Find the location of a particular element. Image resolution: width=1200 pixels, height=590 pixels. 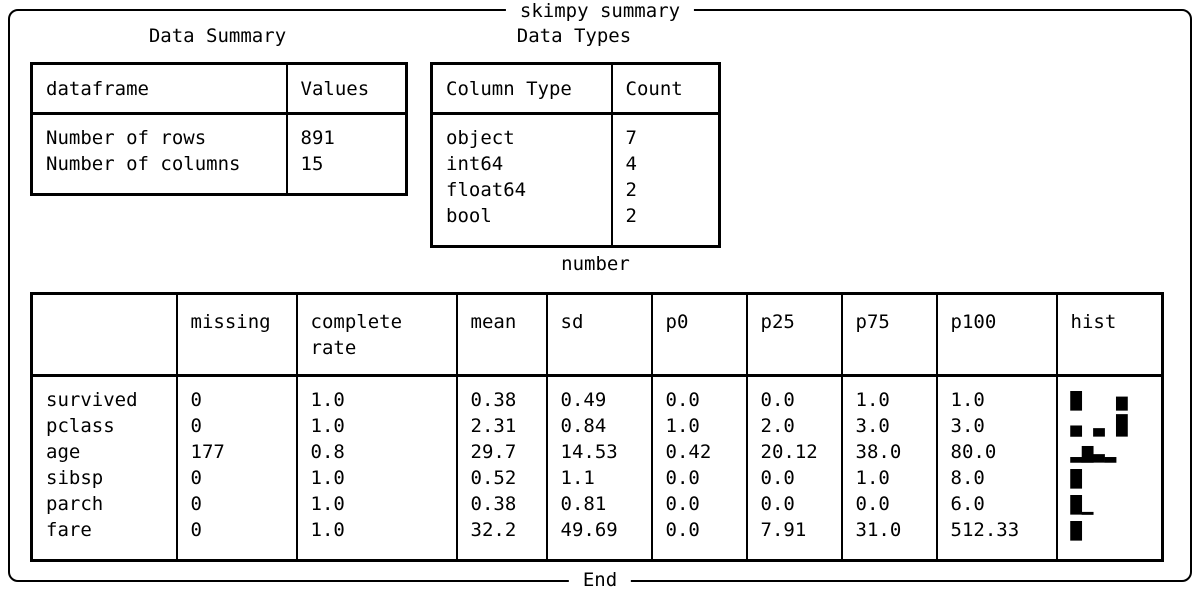

table-cell: 177 is located at coordinates (236, 452).